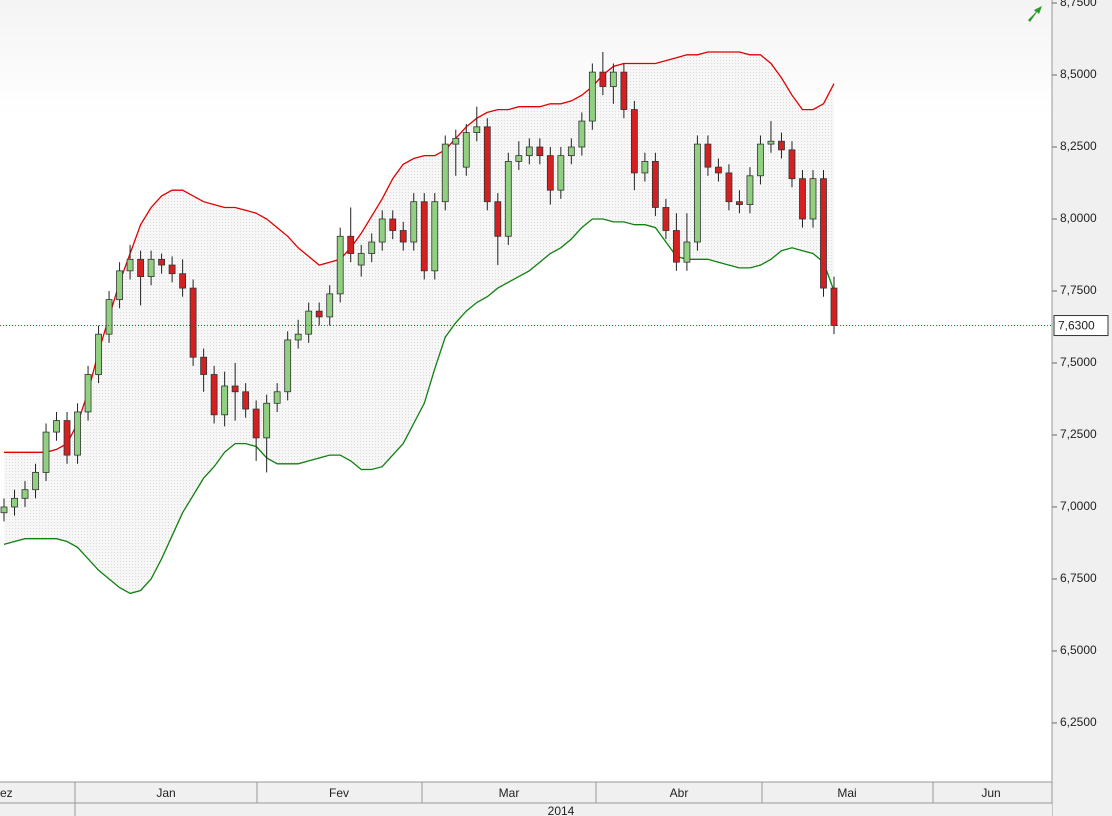 This screenshot has height=816, width=1112. Describe the element at coordinates (990, 793) in the screenshot. I see `x-tick-label: Jun` at that location.